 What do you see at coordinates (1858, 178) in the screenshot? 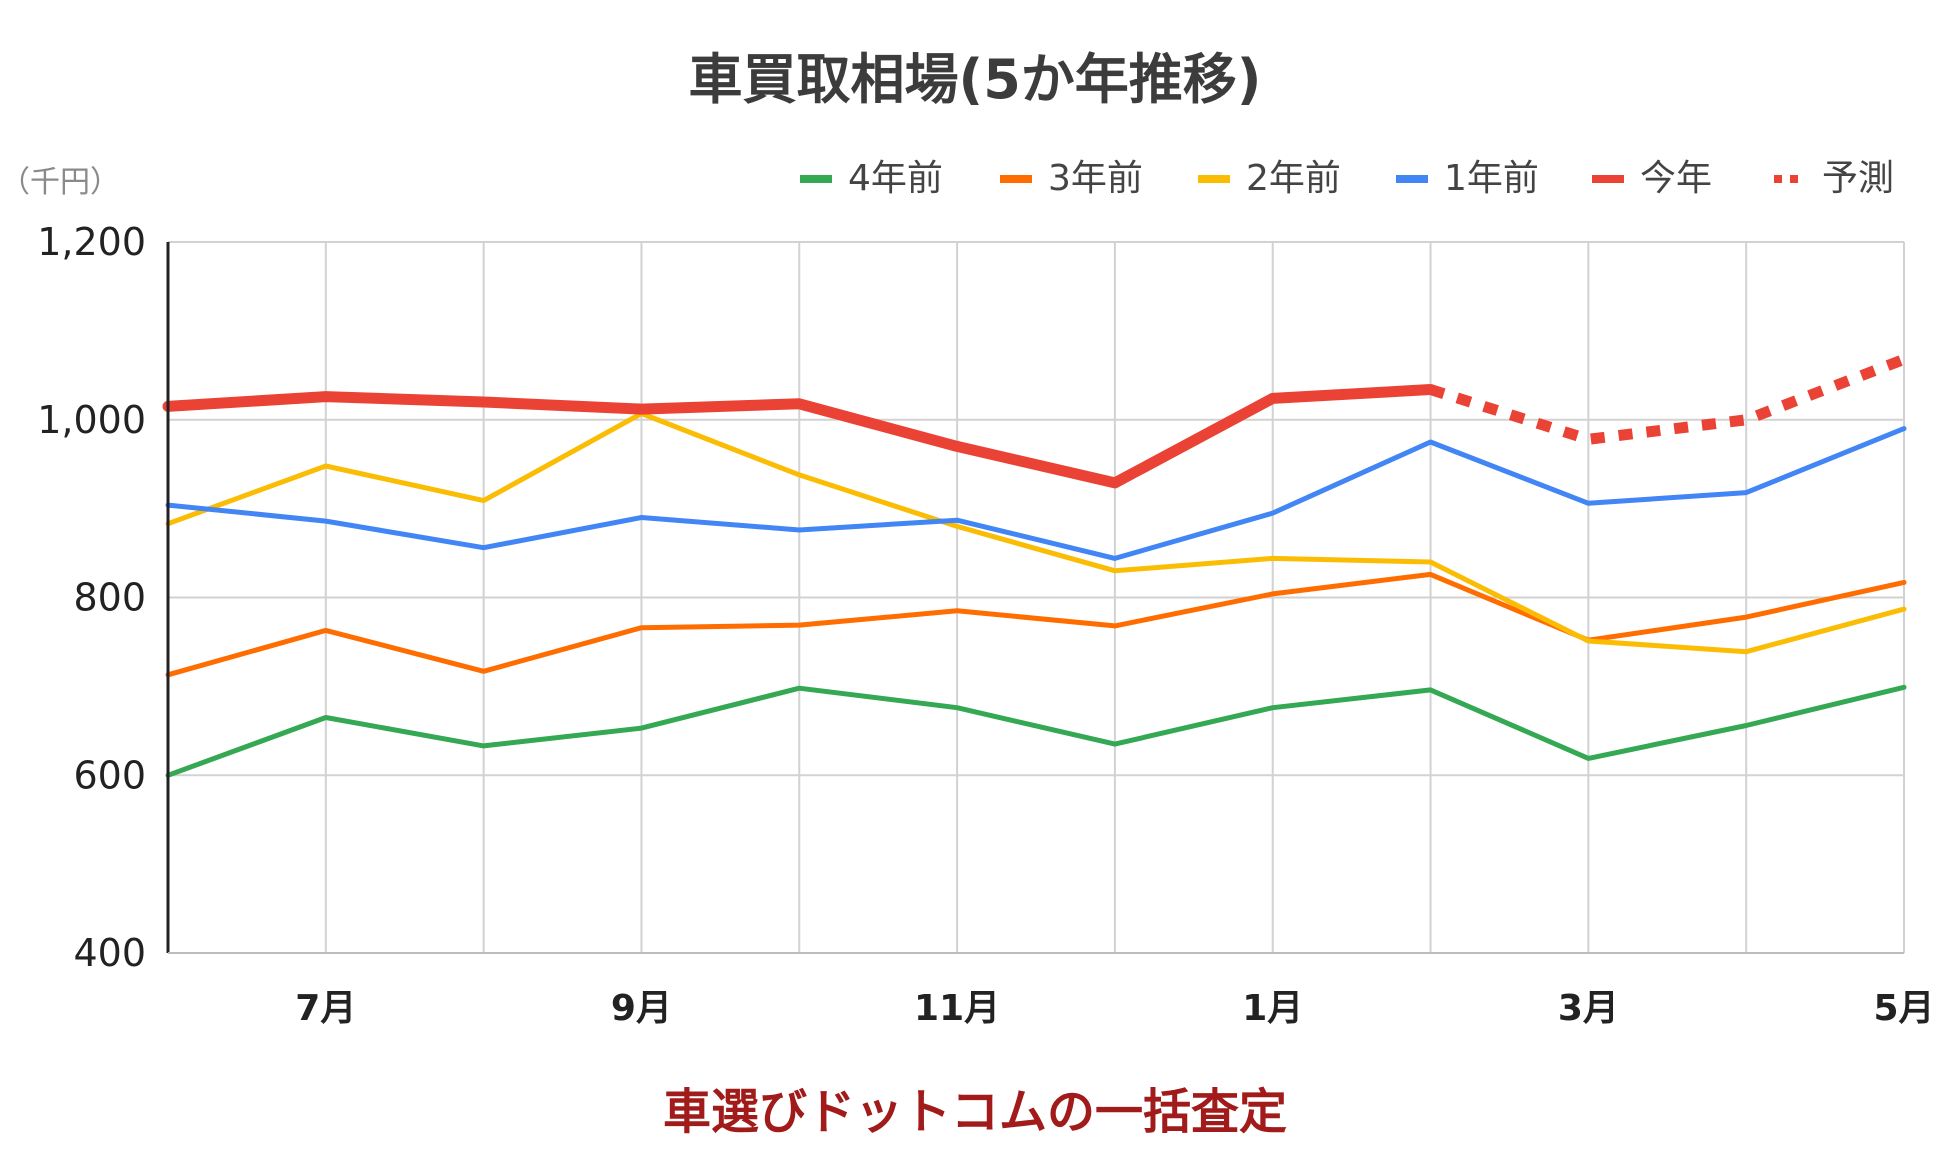
I see `legend-label: 予測` at bounding box center [1858, 178].